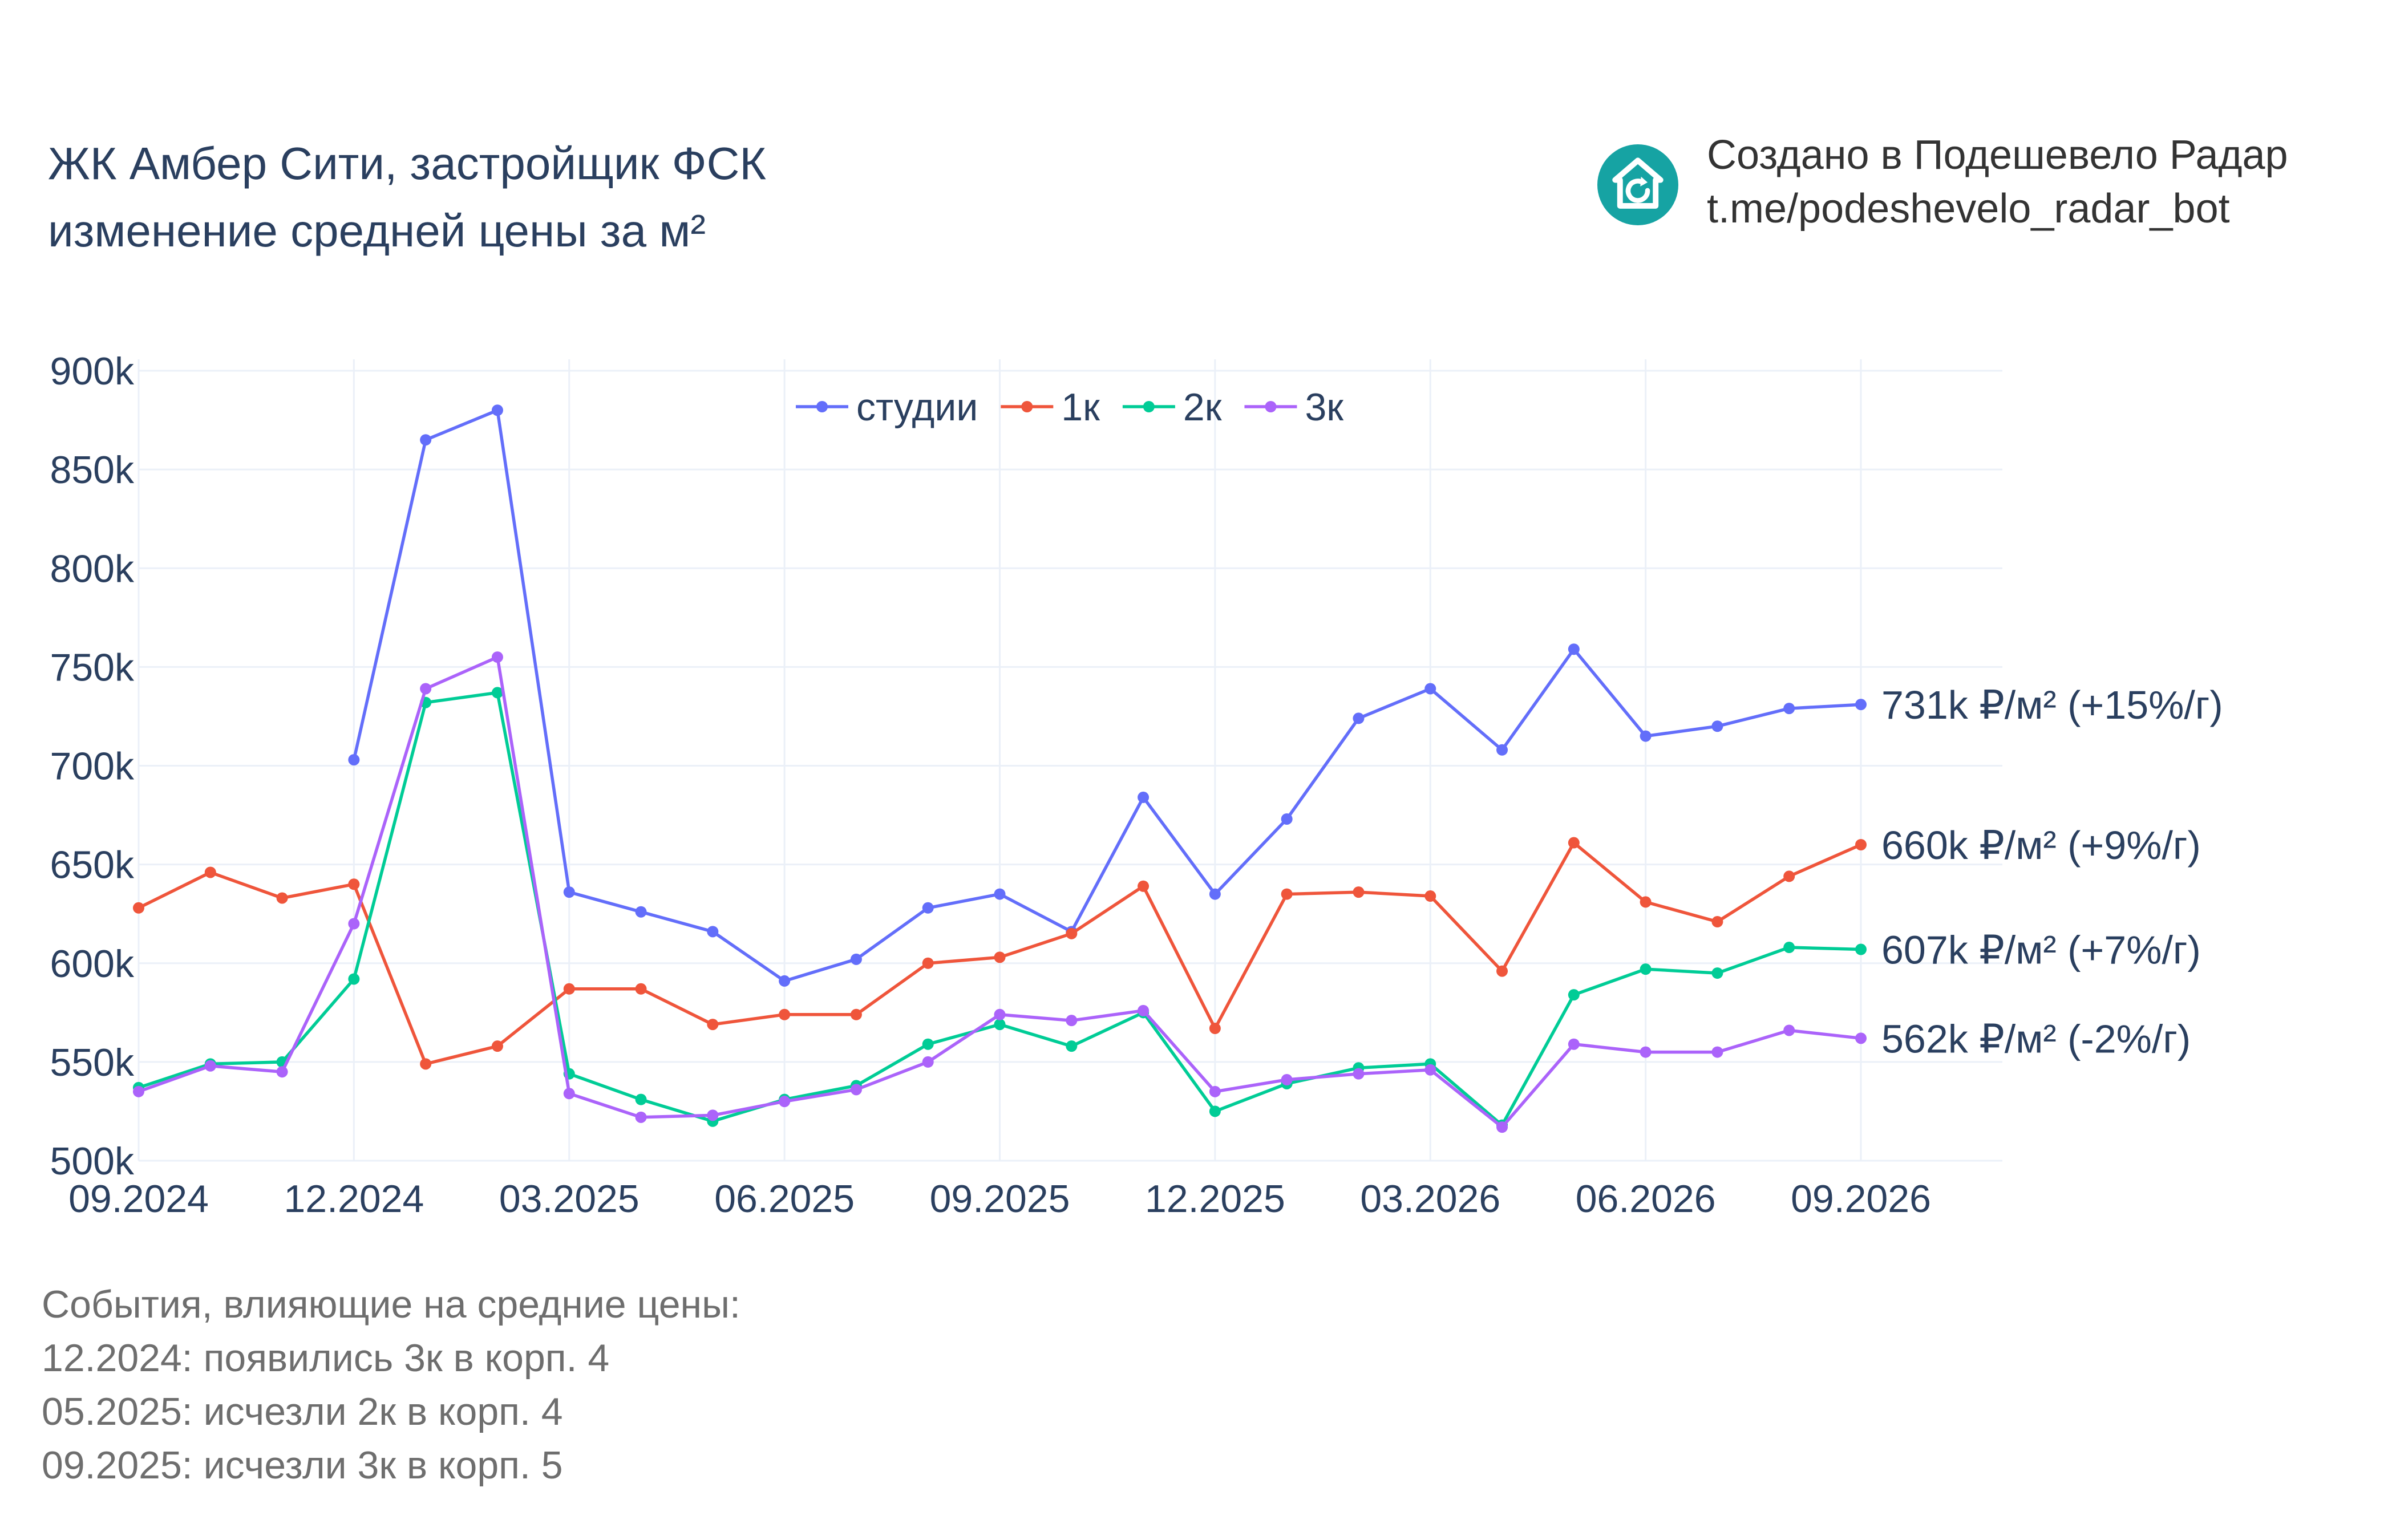 This screenshot has height=1540, width=2396. I want to click on chart-title-line2: изменение средней цены за м², so click(377, 231).